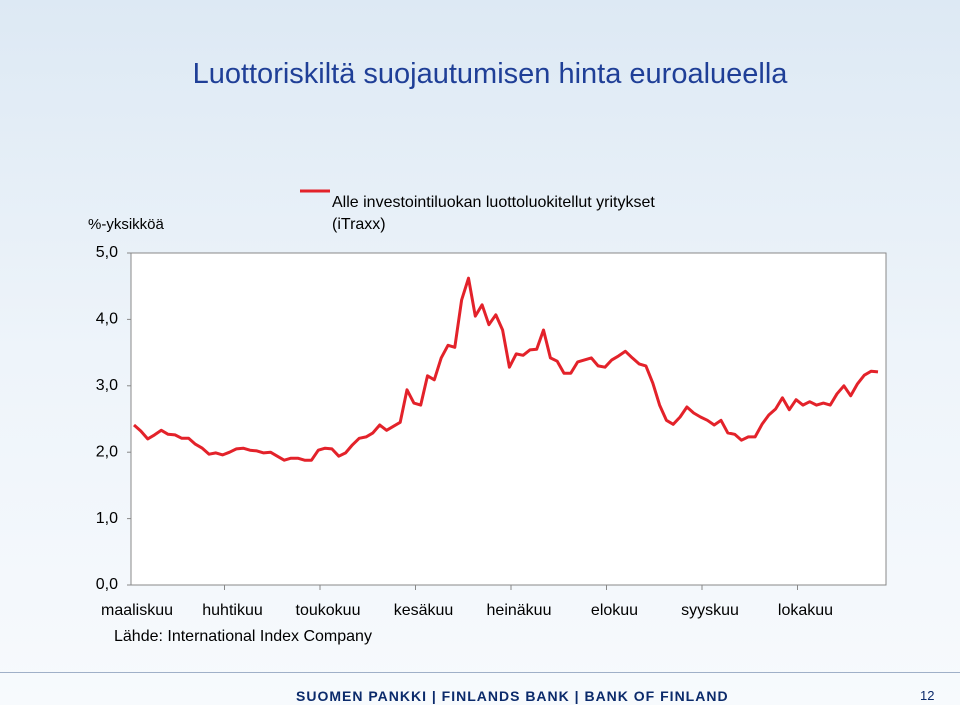 Image resolution: width=960 pixels, height=705 pixels. Describe the element at coordinates (137, 610) in the screenshot. I see `x-tick-label: maaliskuu` at that location.